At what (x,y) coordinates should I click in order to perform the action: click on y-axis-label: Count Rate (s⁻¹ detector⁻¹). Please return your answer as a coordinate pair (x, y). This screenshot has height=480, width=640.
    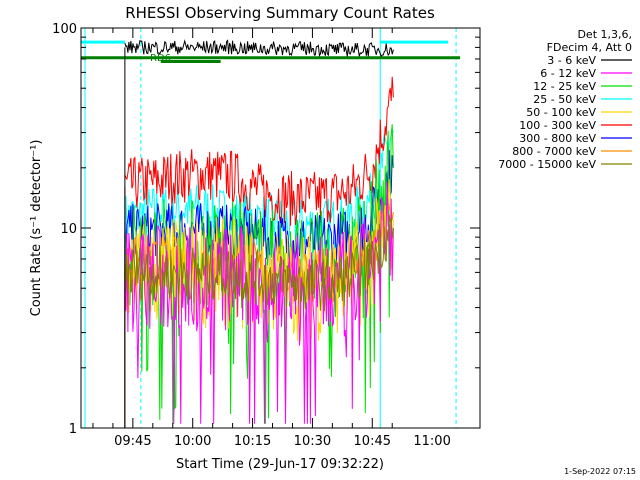
    Looking at the image, I should click on (36, 228).